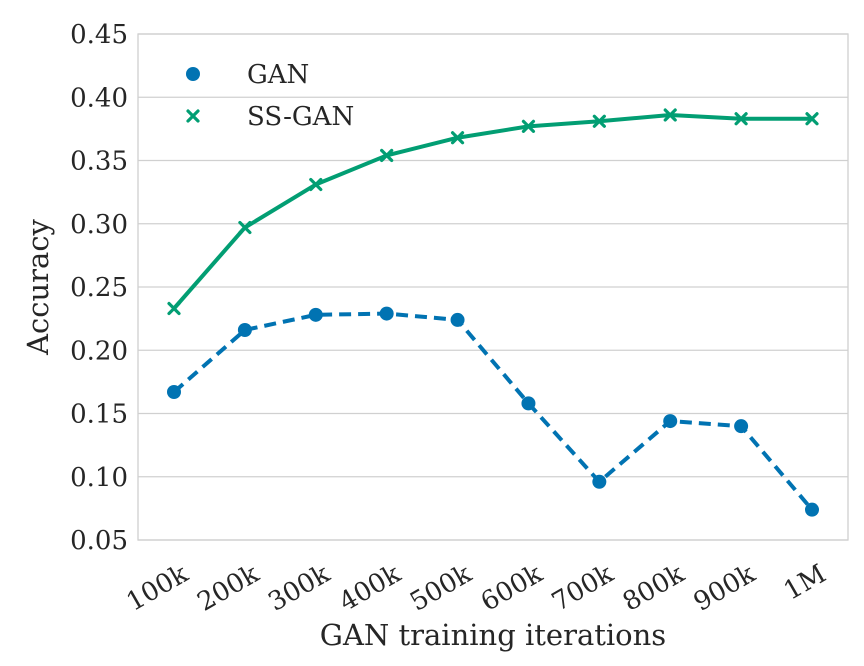 The image size is (864, 666). I want to click on x-axis-label: GAN training iterations, so click(493, 635).